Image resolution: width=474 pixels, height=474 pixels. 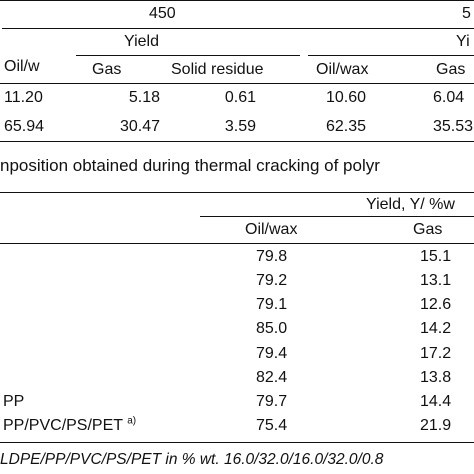 I want to click on table2-row4-gas: 14.2, so click(x=436, y=328).